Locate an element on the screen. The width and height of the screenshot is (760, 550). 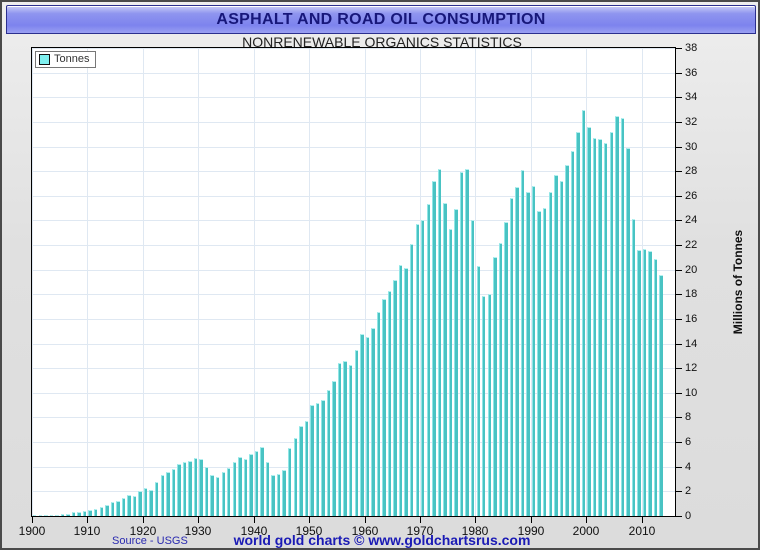
y-axis-tick-label: 16 is located at coordinates (691, 319).